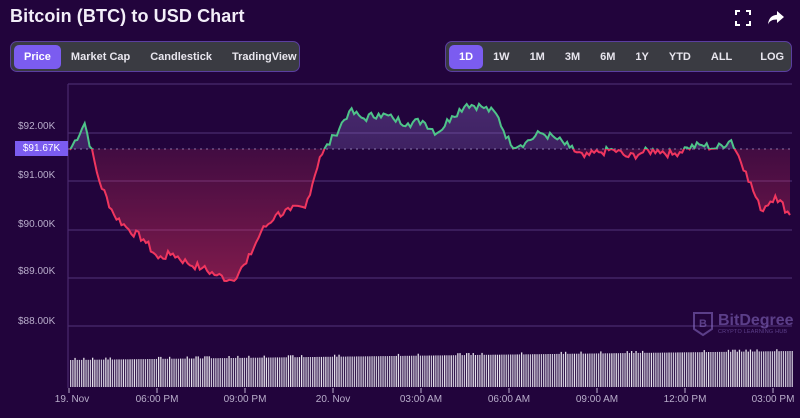 Image resolution: width=800 pixels, height=418 pixels. Describe the element at coordinates (421, 390) in the screenshot. I see `x-axis-ticks` at that location.